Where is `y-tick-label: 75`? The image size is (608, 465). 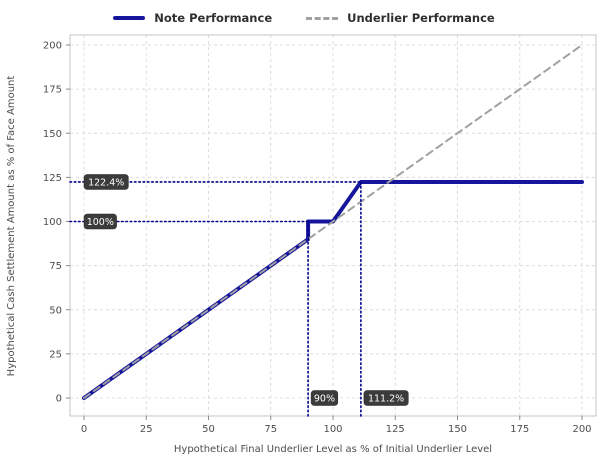 y-tick-label: 75 is located at coordinates (55, 266).